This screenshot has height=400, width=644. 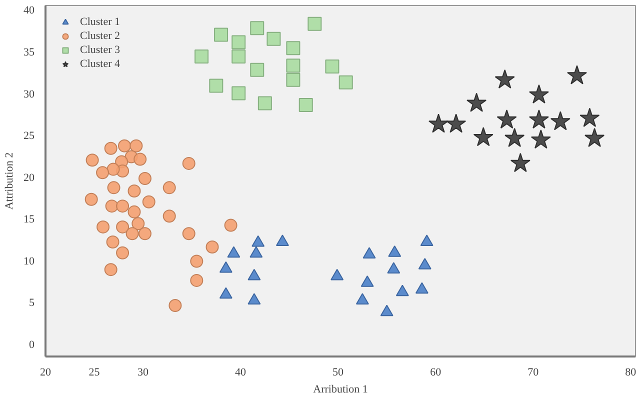 What do you see at coordinates (100, 50) in the screenshot?
I see `legend-label: Cluster 3` at bounding box center [100, 50].